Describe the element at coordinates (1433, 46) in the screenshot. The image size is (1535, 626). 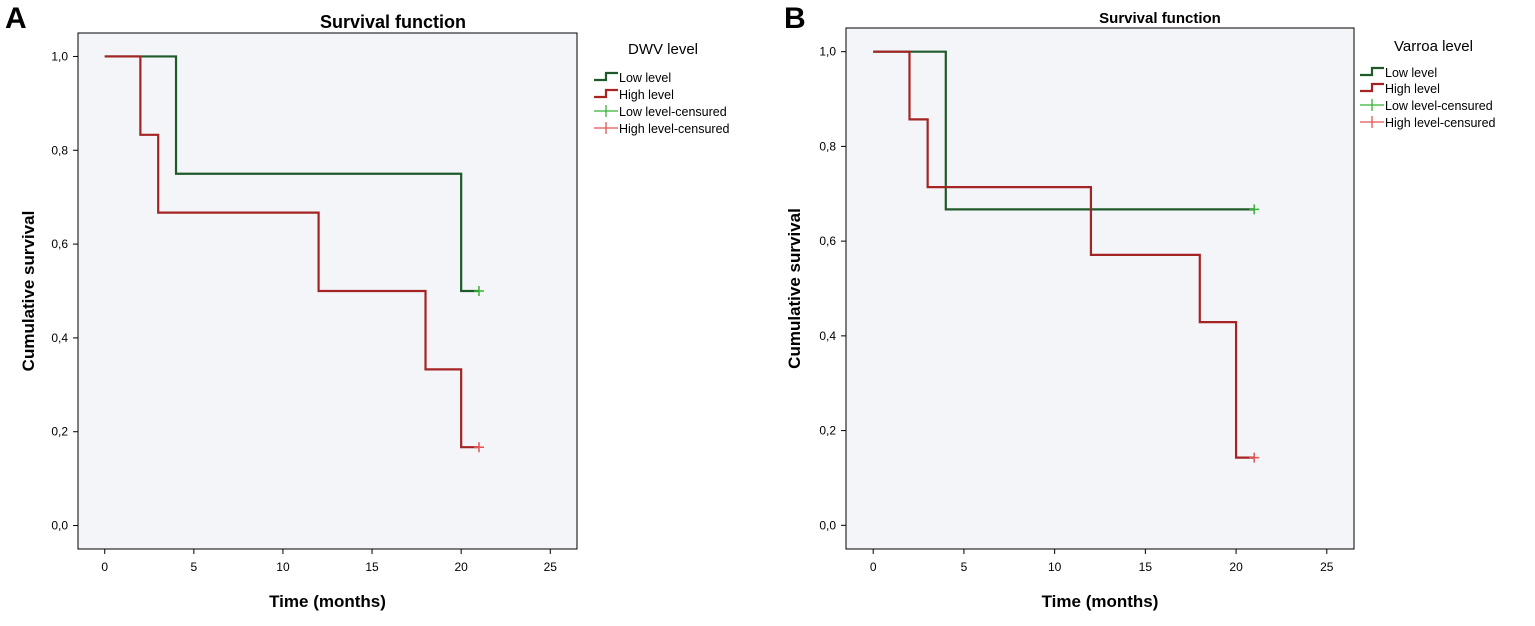
I see `legend-title: Varroa level` at that location.